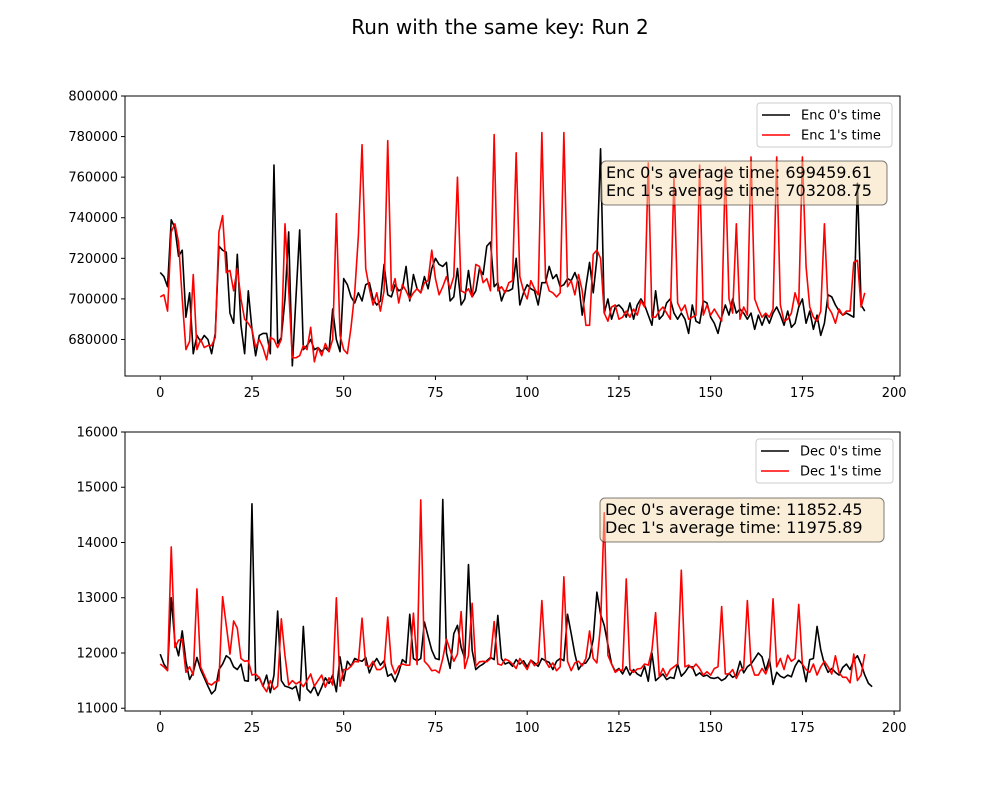 The height and width of the screenshot is (800, 1000). I want to click on enc-annotation-line: Enc 1's average time: 703208.75, so click(739, 190).